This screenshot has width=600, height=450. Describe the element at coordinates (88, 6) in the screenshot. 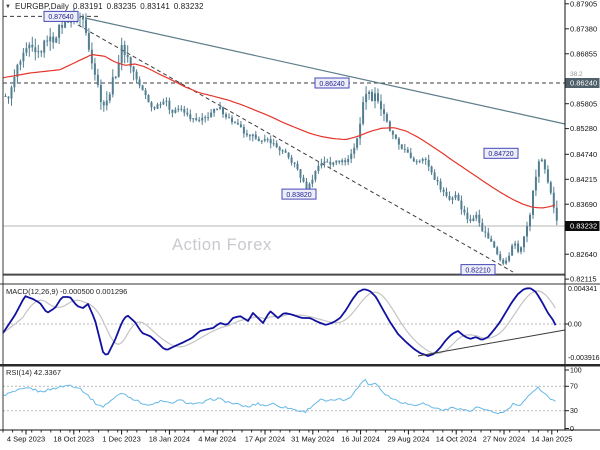

I see `quote-open: 0.83191` at that location.